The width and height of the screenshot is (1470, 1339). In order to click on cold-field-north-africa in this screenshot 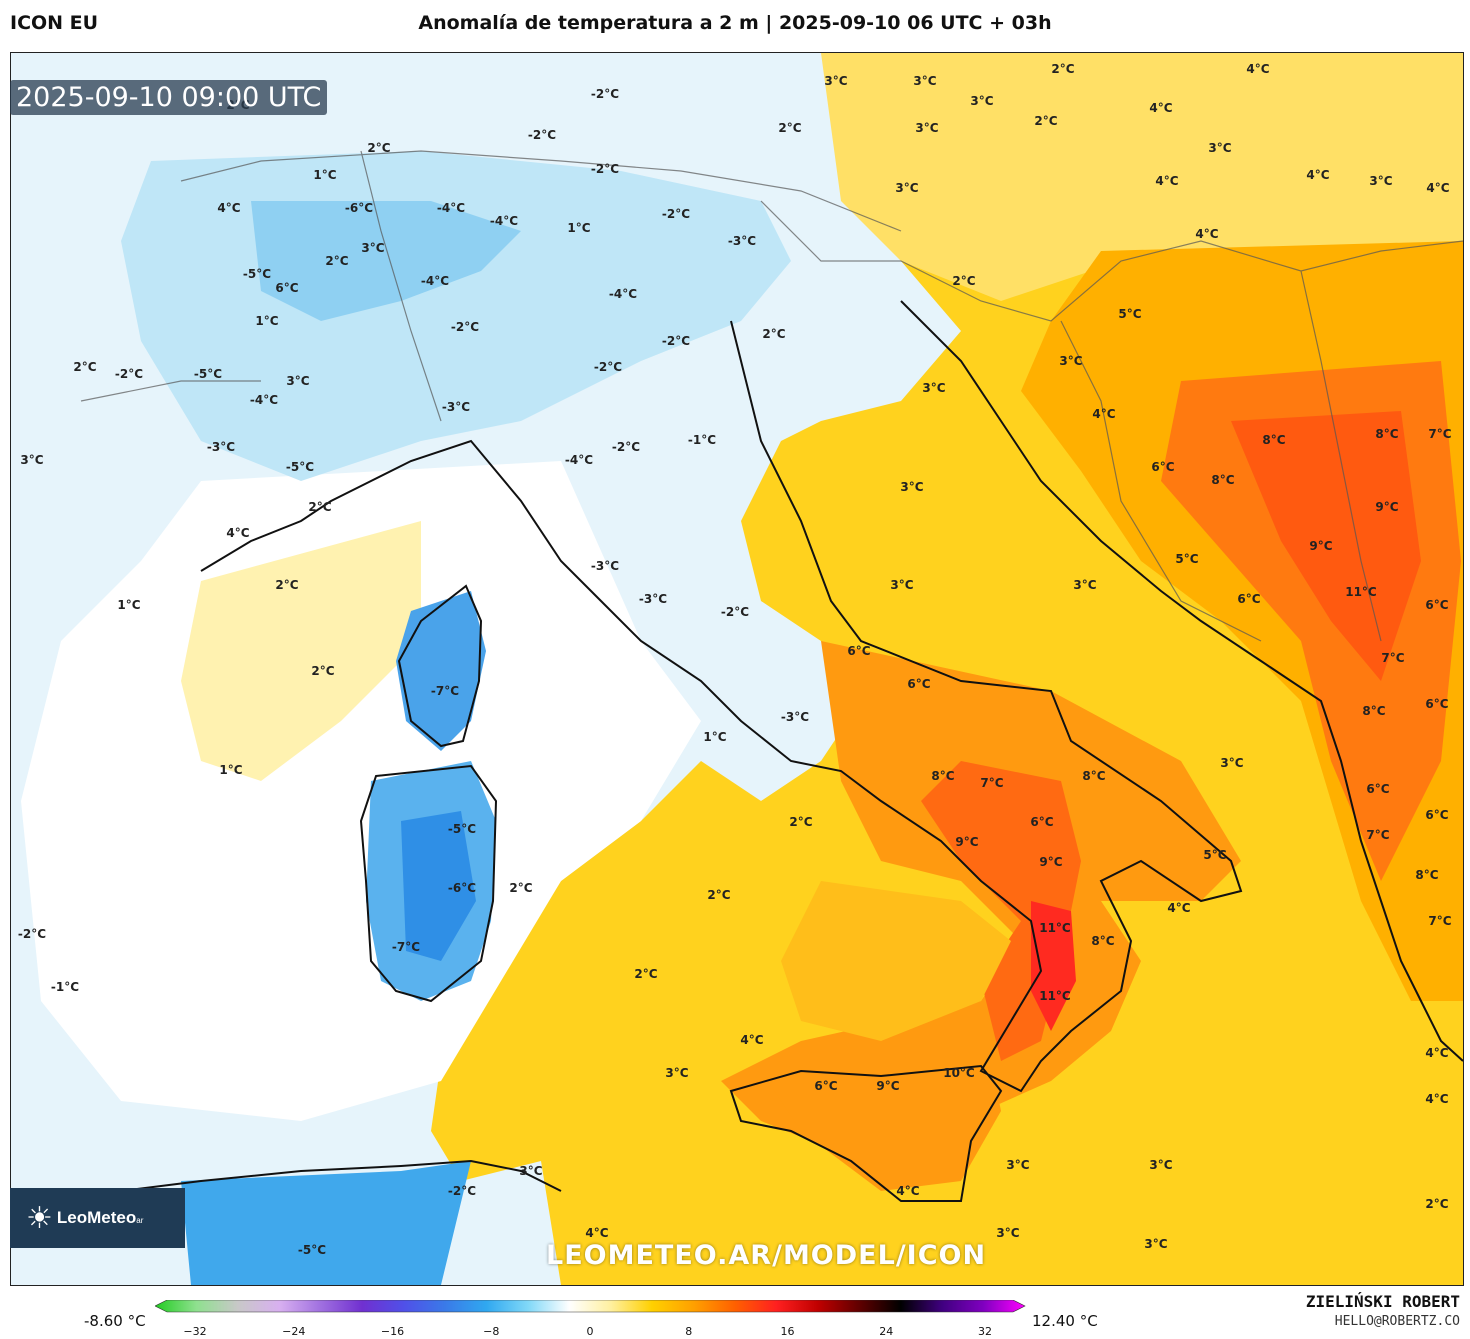, I will do `click(326, 1223)`.